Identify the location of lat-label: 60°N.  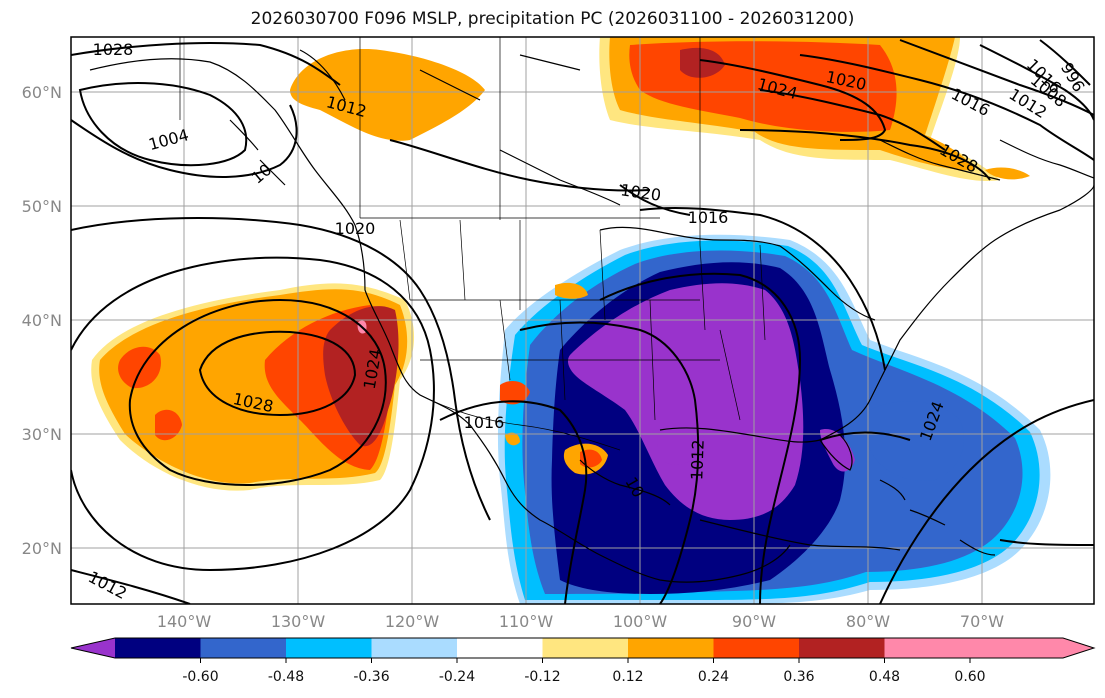
(42, 92).